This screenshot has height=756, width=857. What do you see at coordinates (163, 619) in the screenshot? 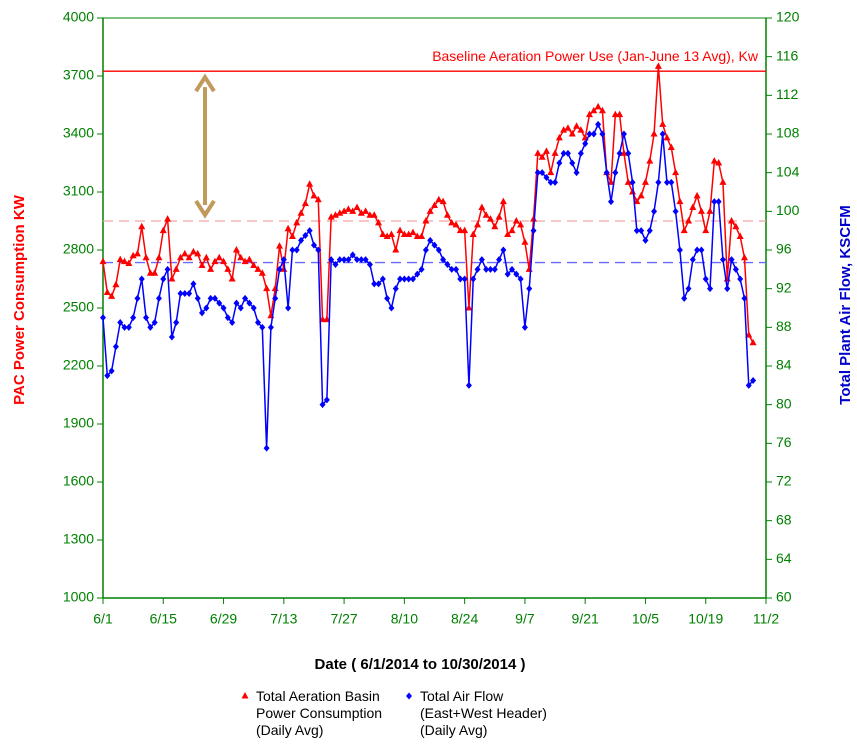
I see `x-tick-label: 6/15` at bounding box center [163, 619].